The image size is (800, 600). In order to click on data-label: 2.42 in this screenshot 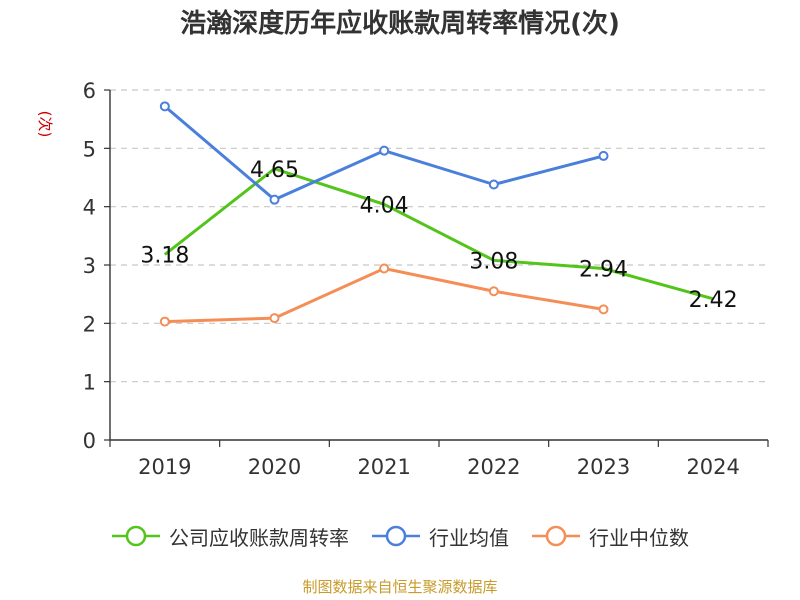, I will do `click(713, 300)`.